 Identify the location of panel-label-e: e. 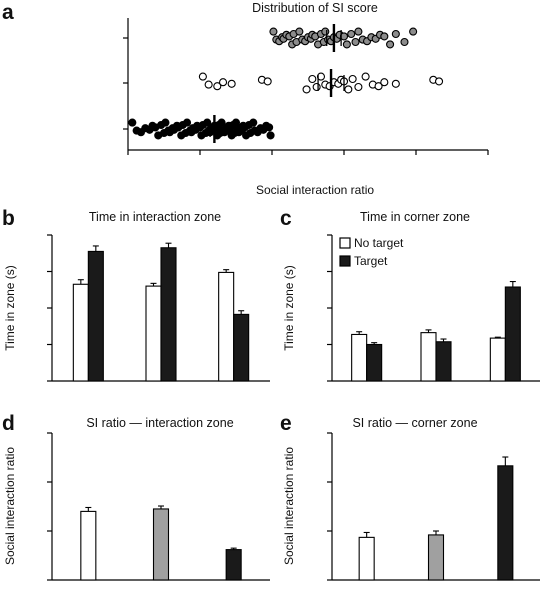
(286, 423).